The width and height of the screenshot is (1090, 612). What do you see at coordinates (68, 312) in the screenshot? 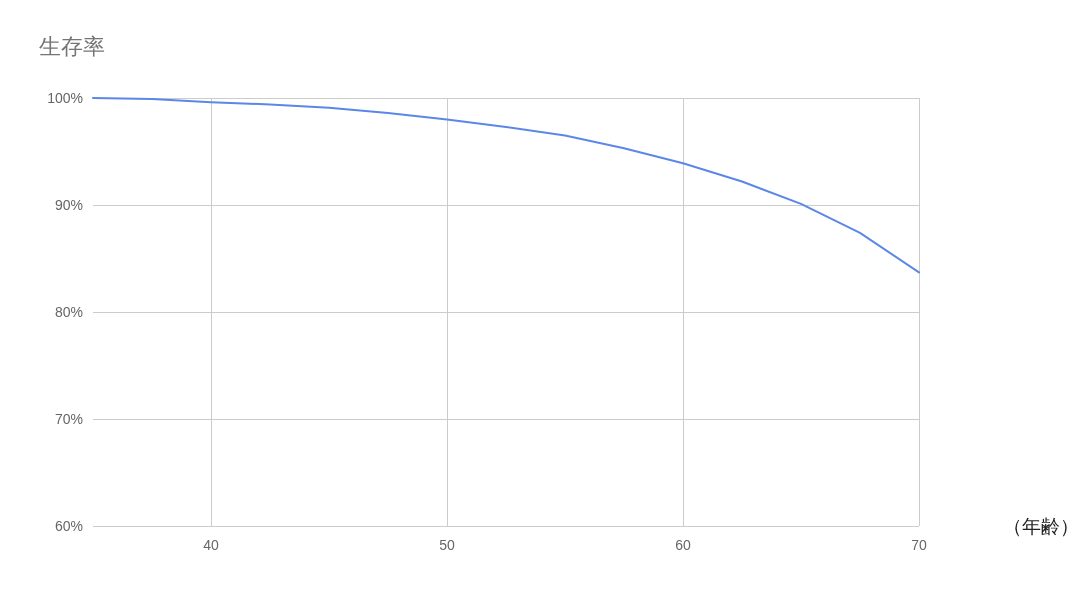
I see `y-tick-label: 80%` at bounding box center [68, 312].